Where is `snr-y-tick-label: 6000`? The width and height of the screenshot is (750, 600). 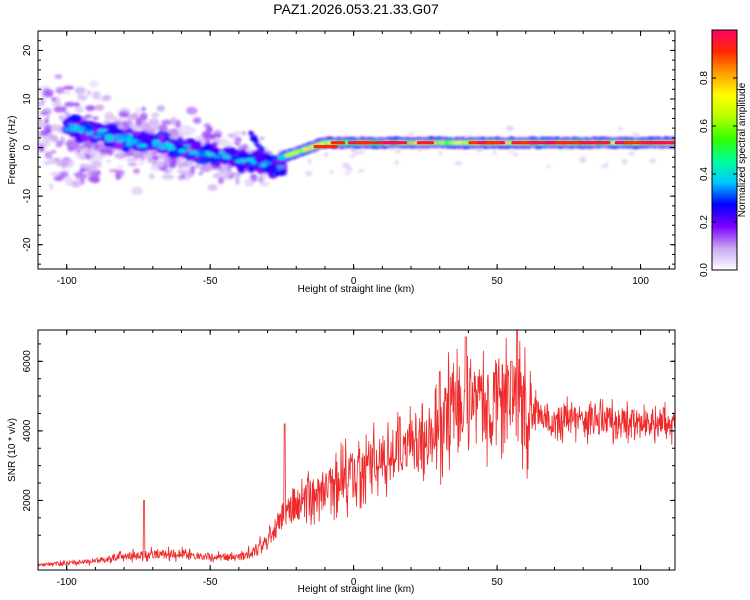
snr-y-tick-label: 6000 is located at coordinates (27, 361).